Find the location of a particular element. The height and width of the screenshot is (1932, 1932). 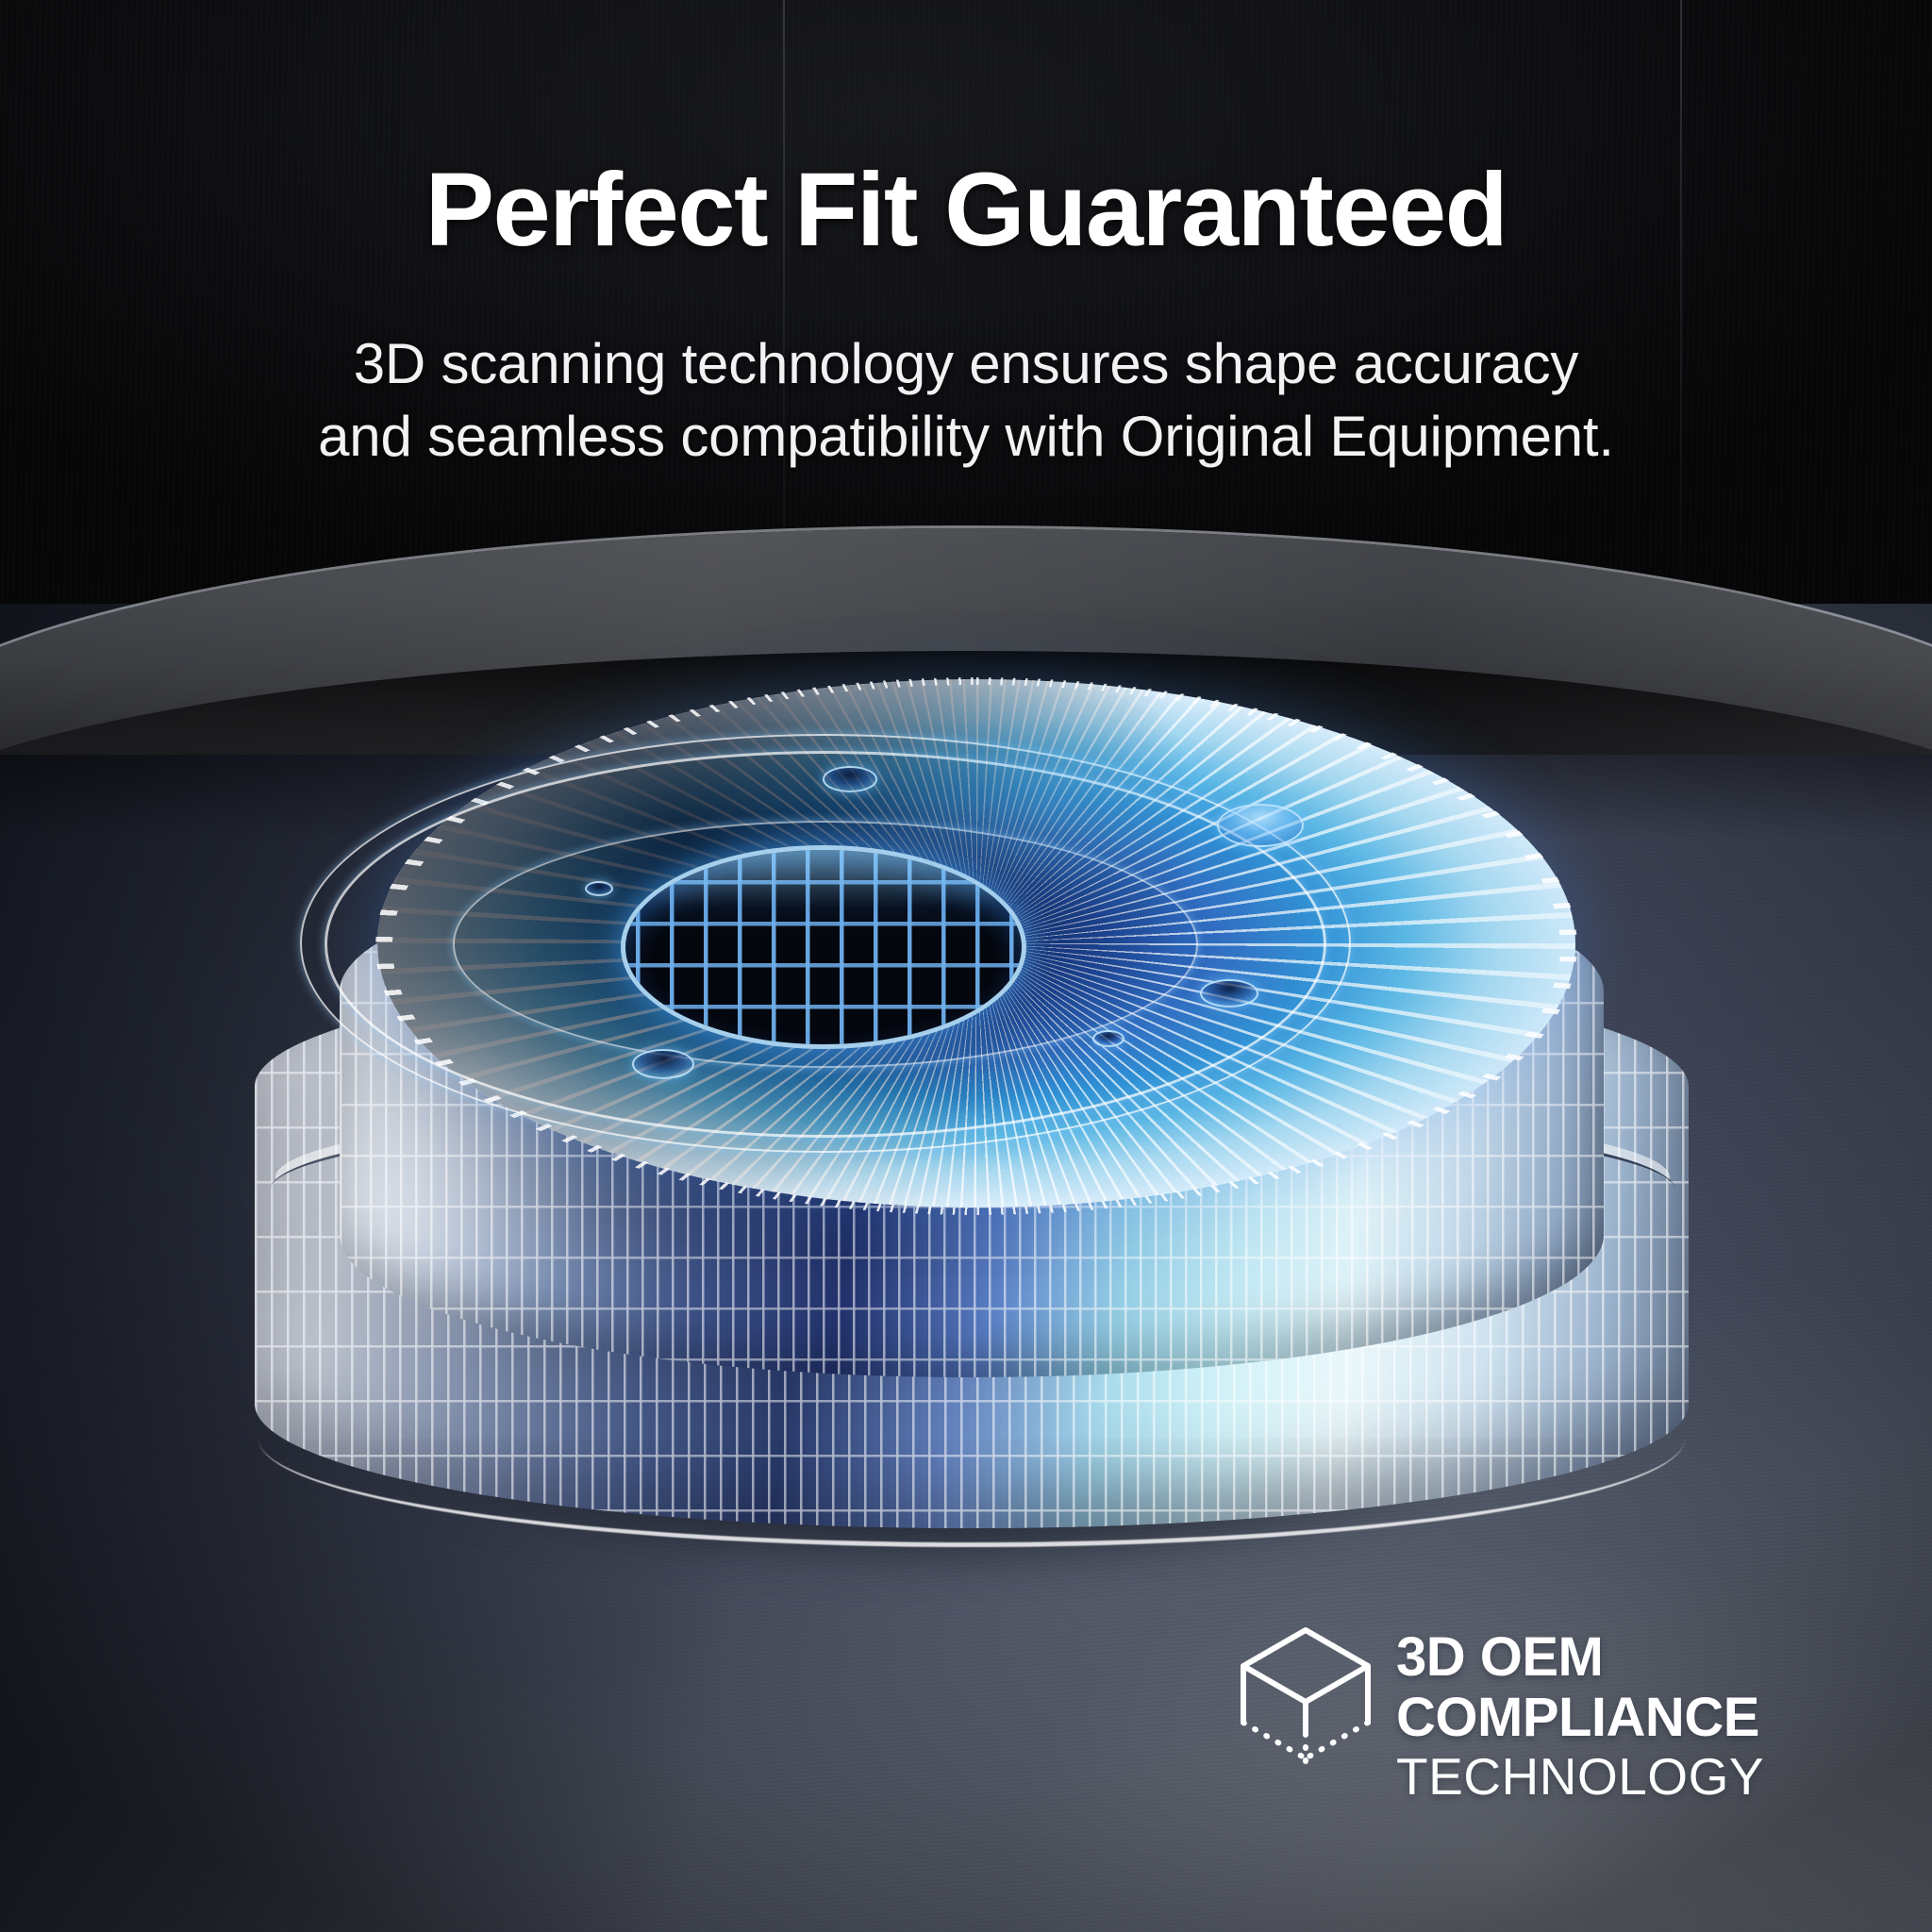

drum-ring-outer is located at coordinates (826, 943).